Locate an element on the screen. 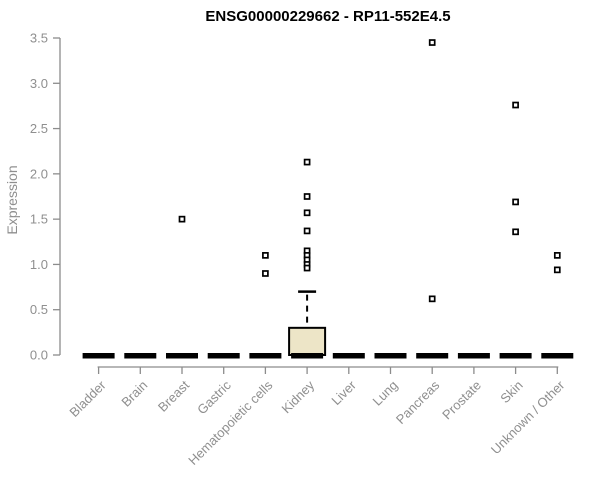 Image resolution: width=600 pixels, height=500 pixels. x-tick-label-pancreas: Pancreas is located at coordinates (418, 402).